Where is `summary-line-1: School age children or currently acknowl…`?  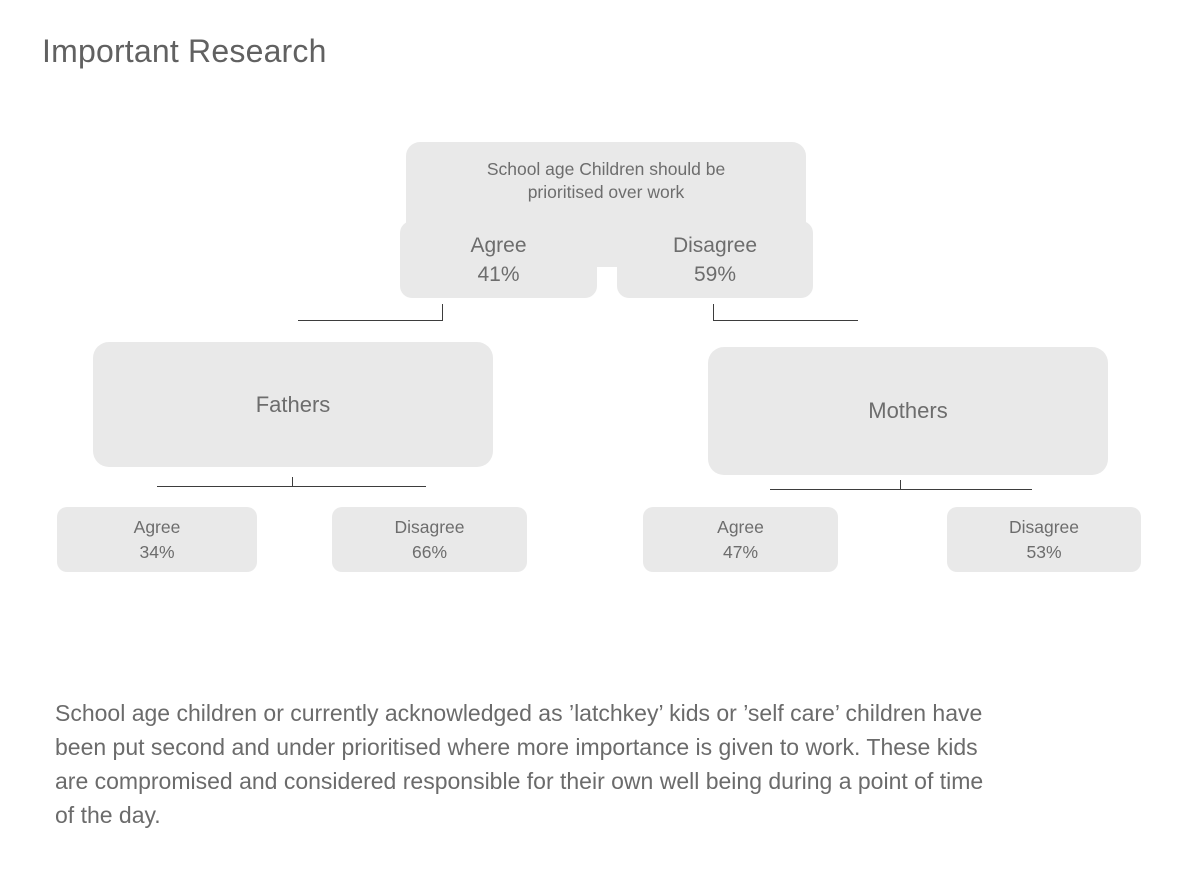 summary-line-1: School age children or currently acknowl… is located at coordinates (519, 713).